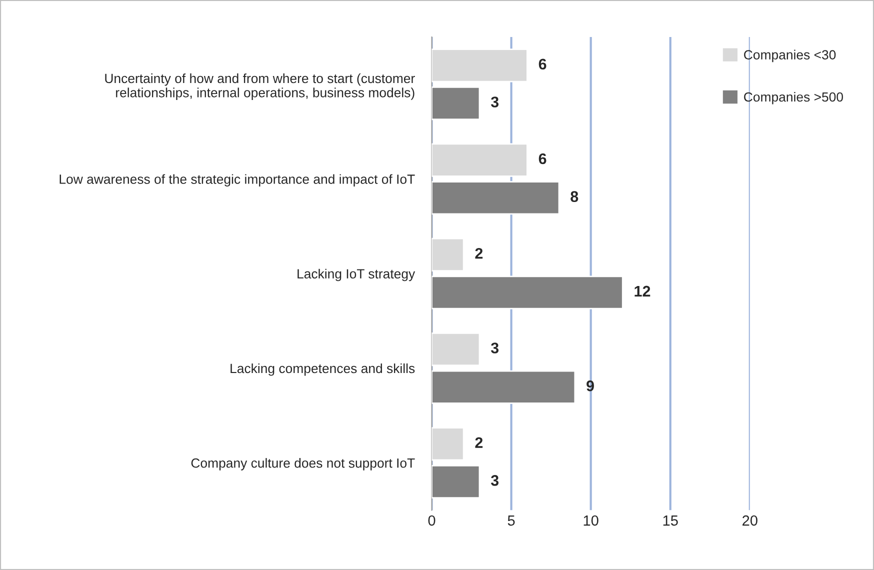  Describe the element at coordinates (303, 464) in the screenshot. I see `y-tick-label: Company culture does not support IoT` at that location.